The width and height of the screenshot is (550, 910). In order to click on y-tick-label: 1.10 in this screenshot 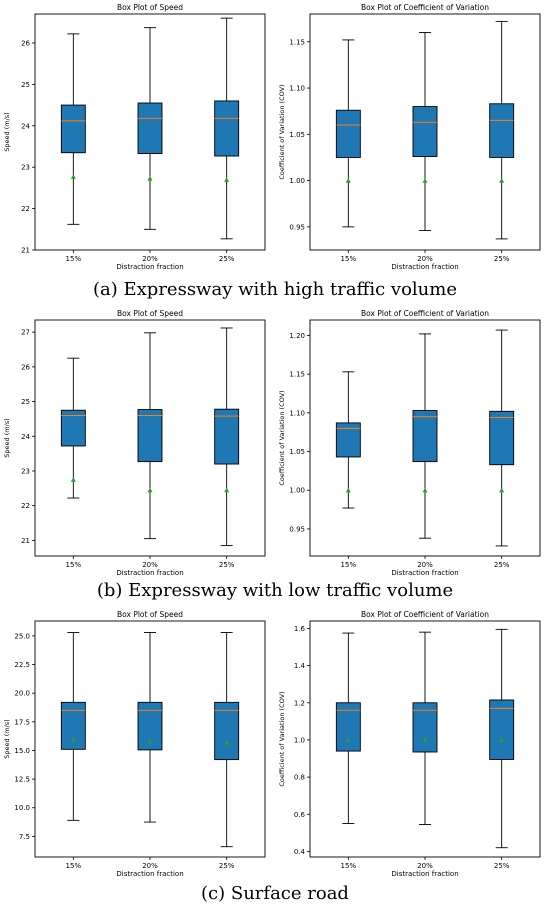, I will do `click(297, 413)`.